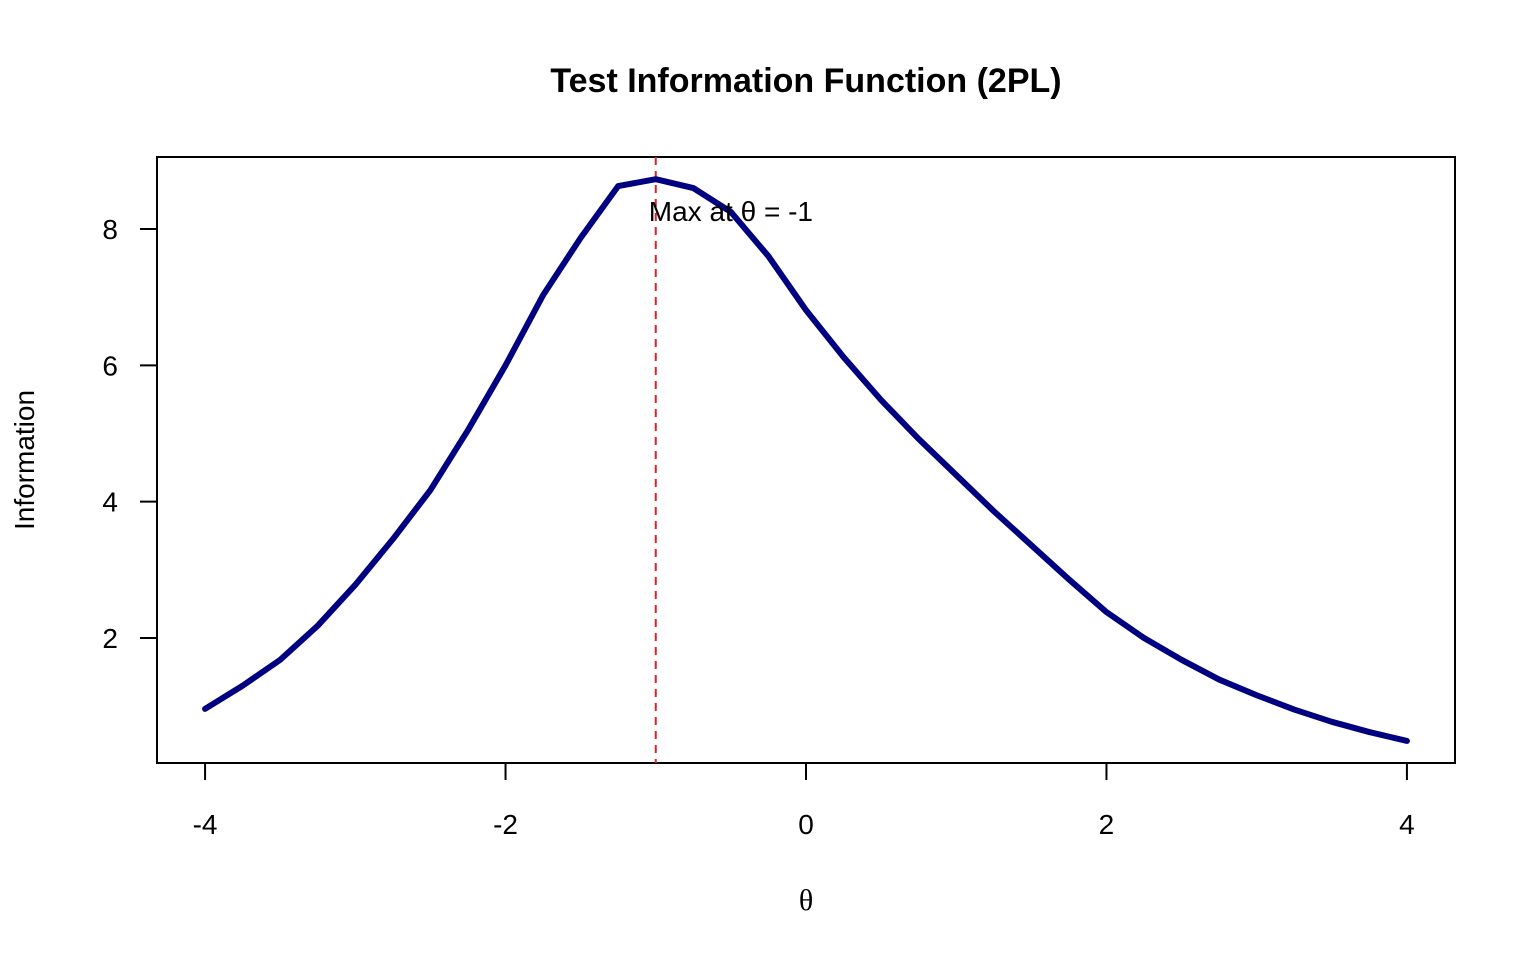 Image resolution: width=1536 pixels, height=965 pixels. What do you see at coordinates (806, 824) in the screenshot?
I see `x-tick-label: 0` at bounding box center [806, 824].